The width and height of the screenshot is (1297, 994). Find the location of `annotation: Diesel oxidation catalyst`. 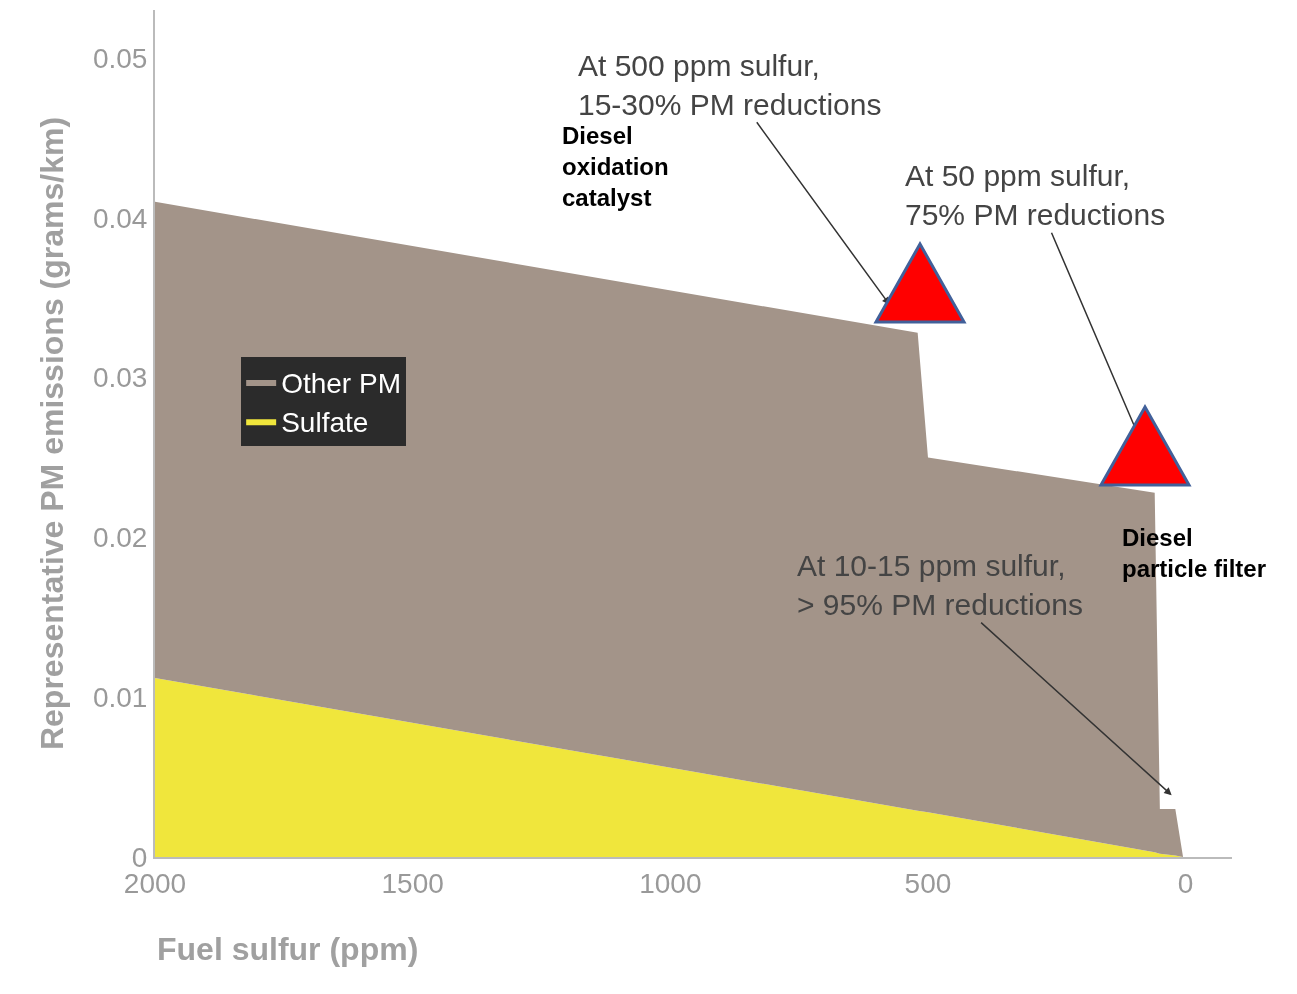

annotation: Diesel oxidation catalyst is located at coordinates (615, 167).